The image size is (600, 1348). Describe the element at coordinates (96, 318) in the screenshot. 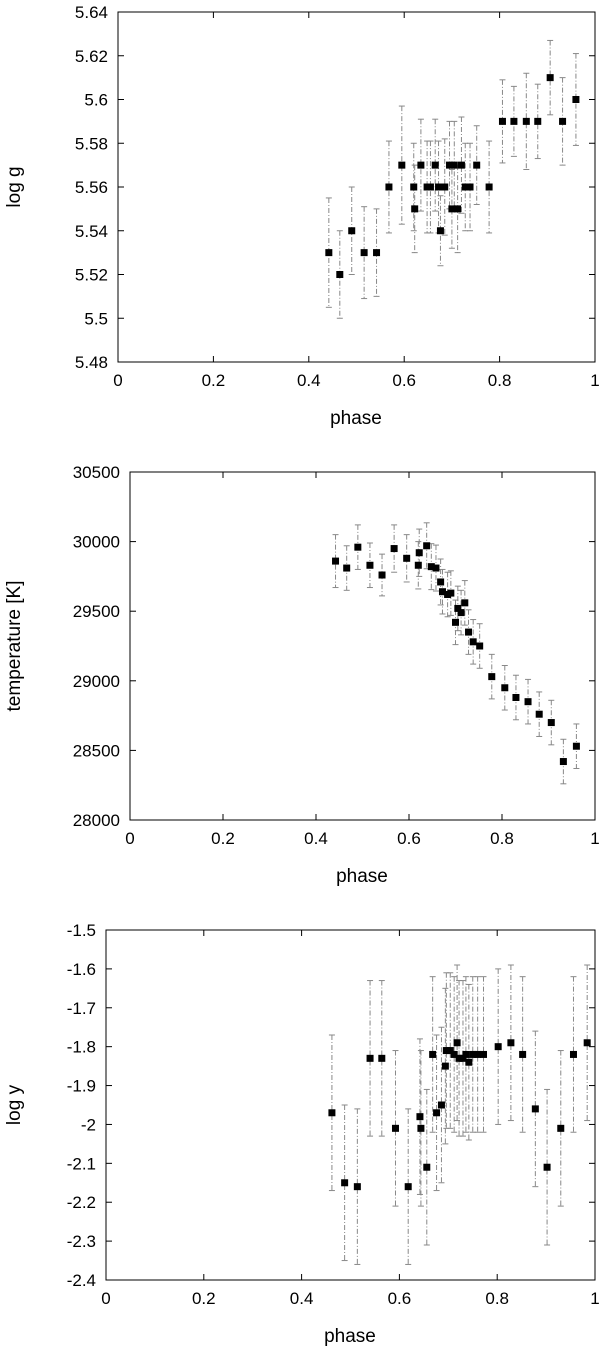

I see `y-tick-label: 5.5` at that location.